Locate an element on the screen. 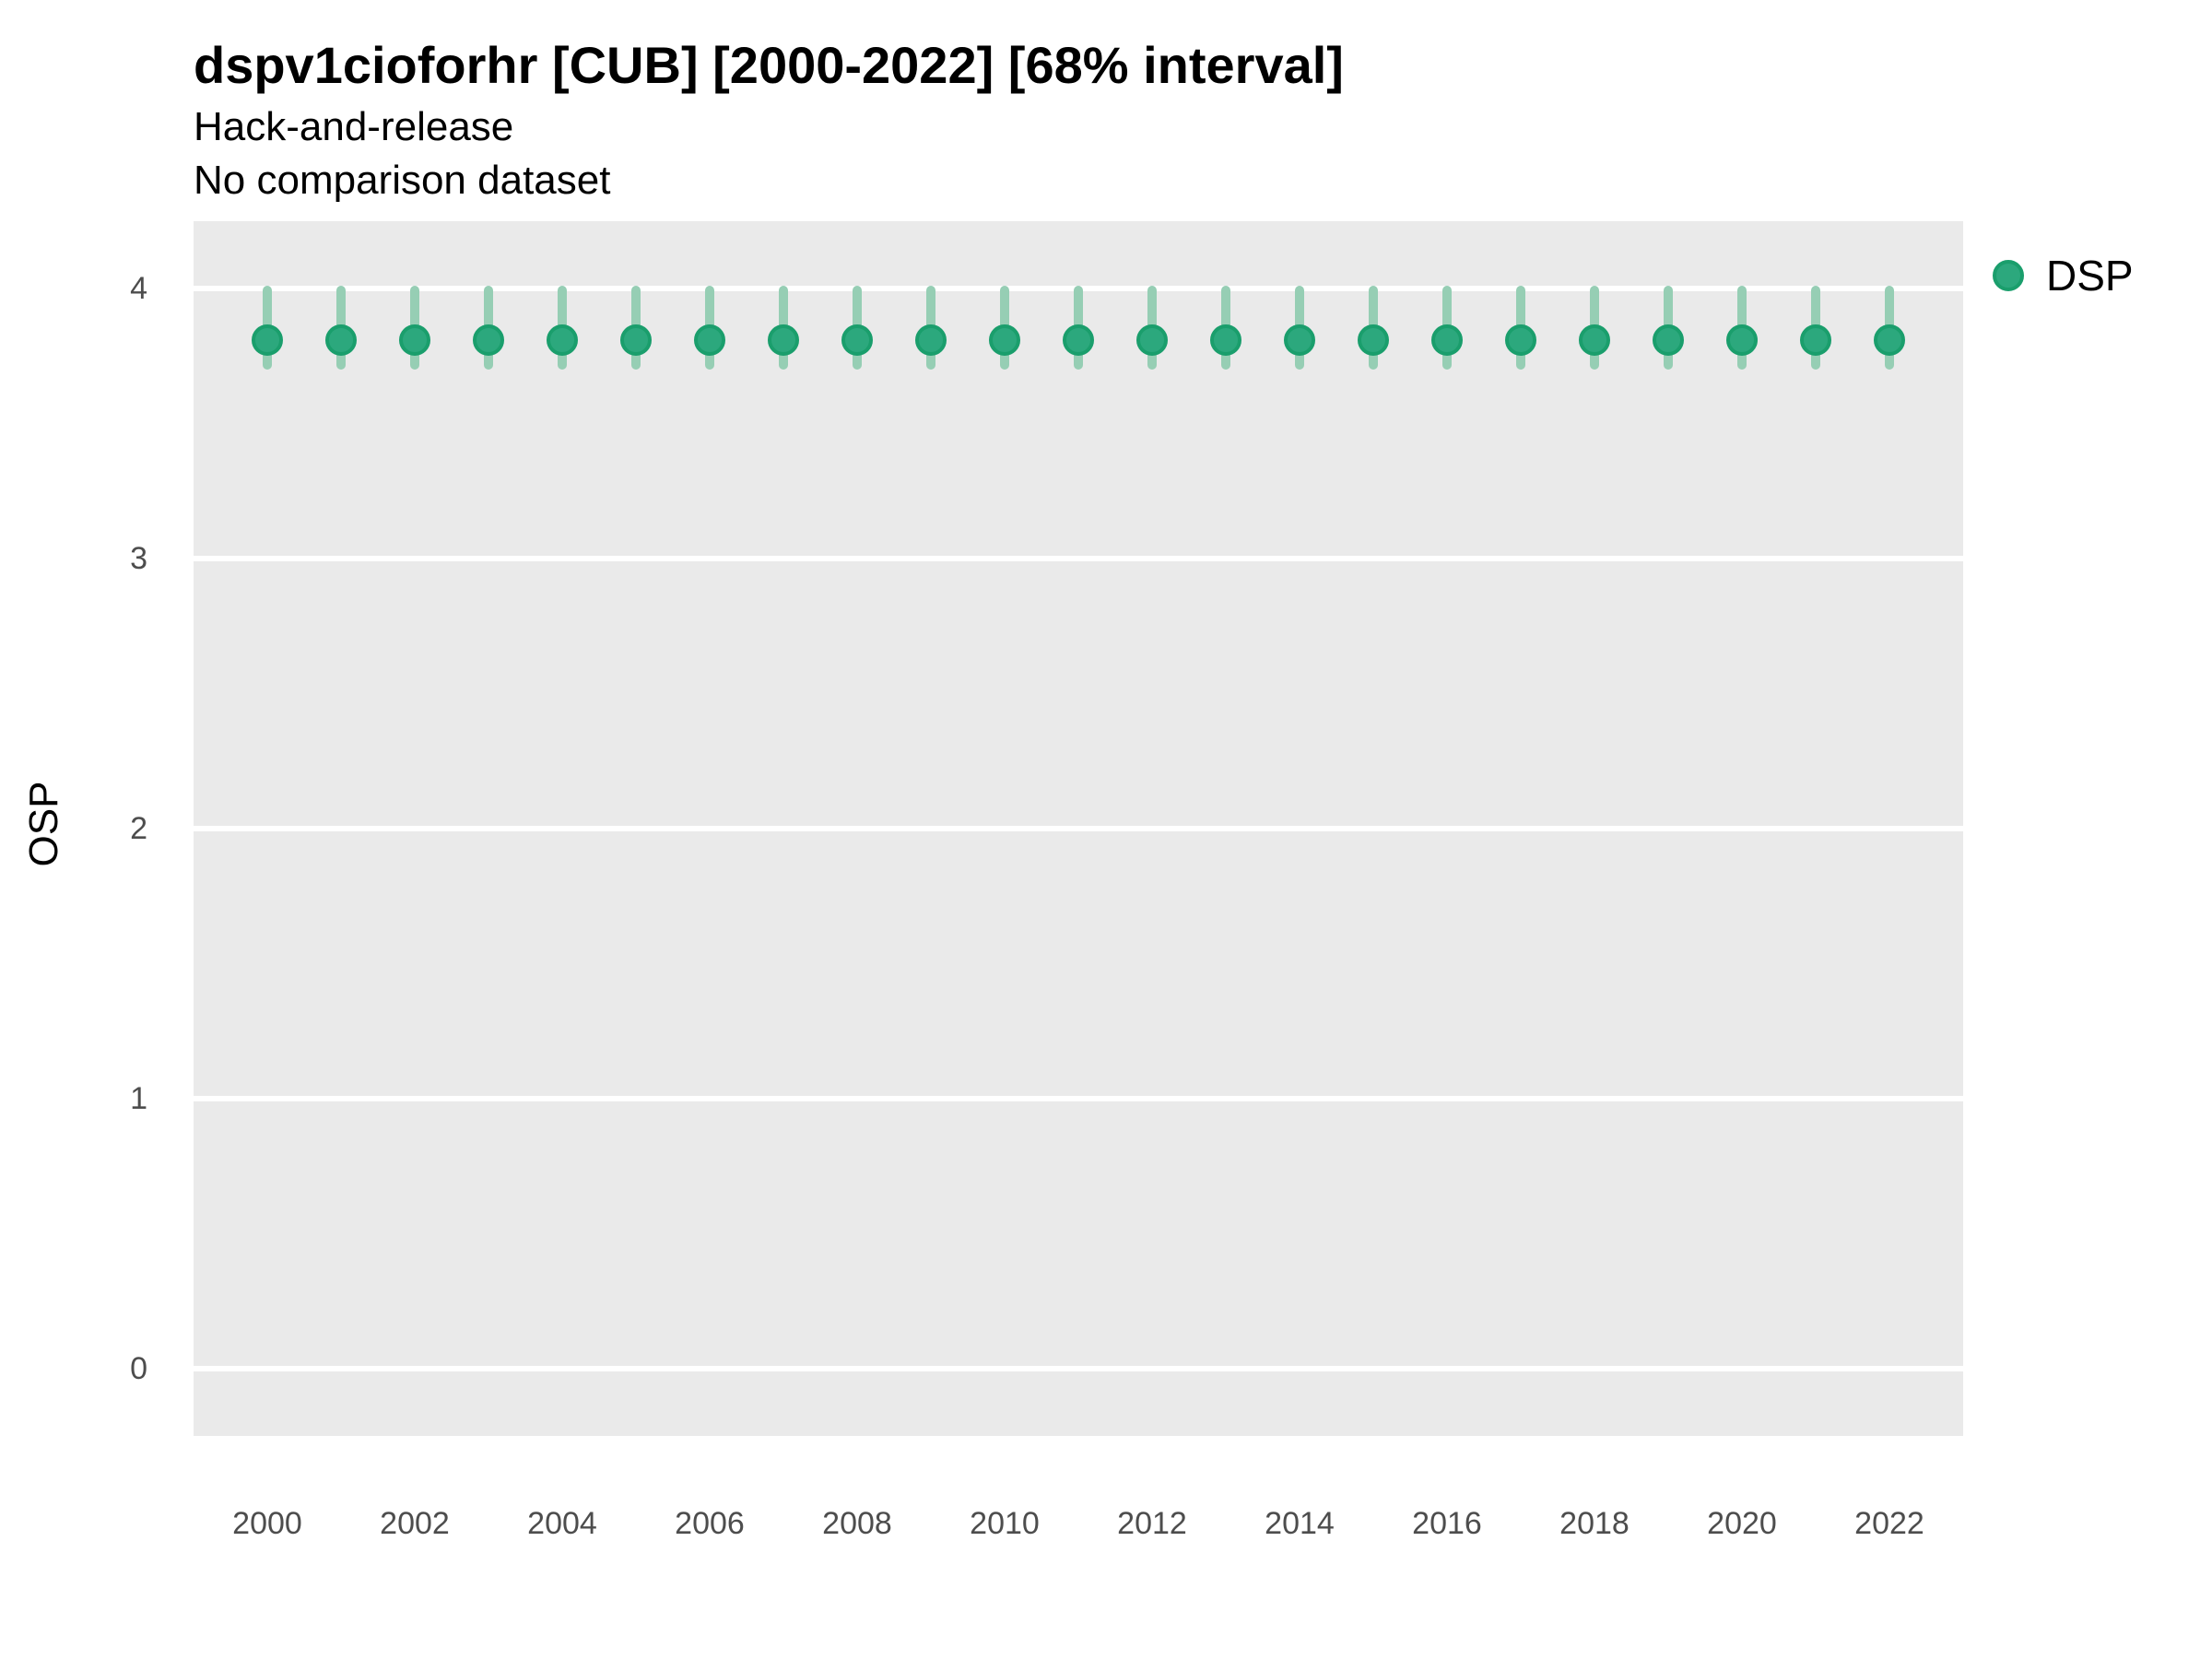 Image resolution: width=2212 pixels, height=1659 pixels. x-tick-label-2004: 2004 is located at coordinates (562, 1523).